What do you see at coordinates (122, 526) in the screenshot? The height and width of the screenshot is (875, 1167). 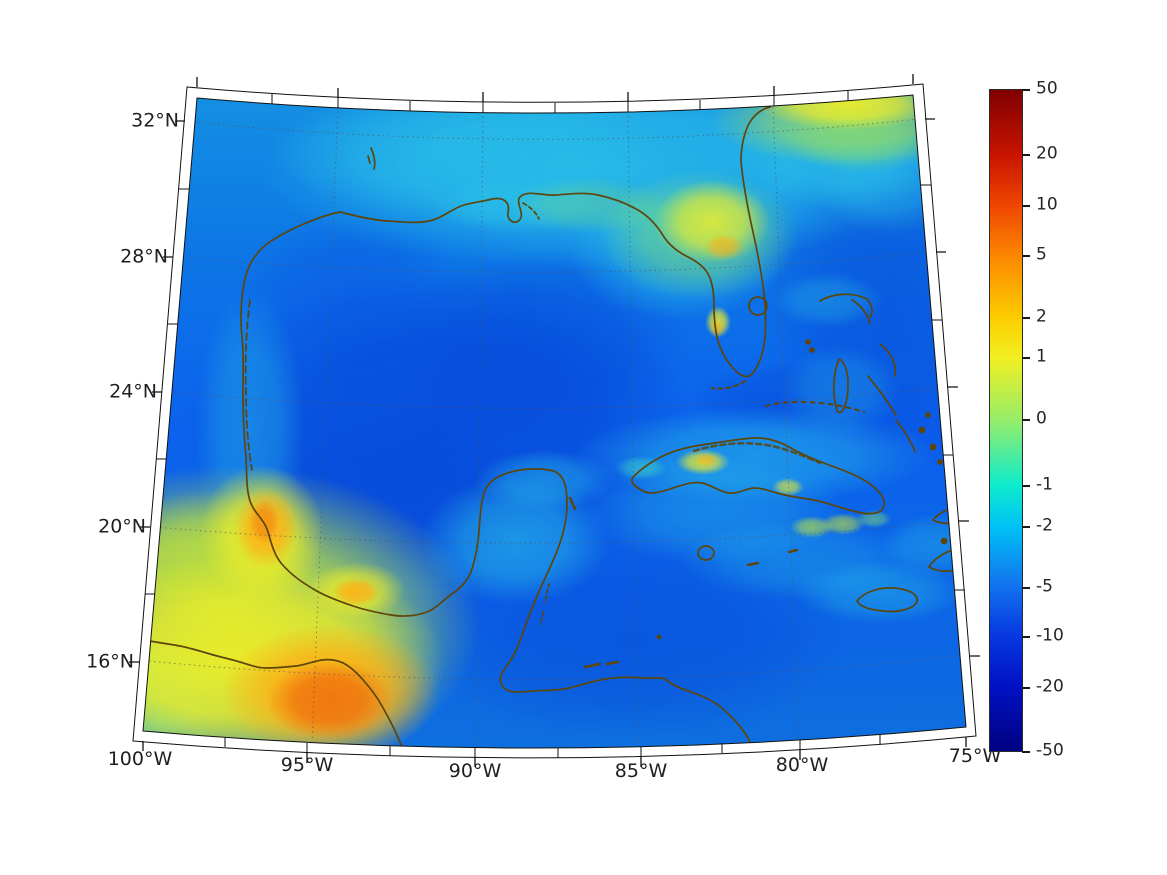 I see `y-tick-label-20n: 20°N` at bounding box center [122, 526].